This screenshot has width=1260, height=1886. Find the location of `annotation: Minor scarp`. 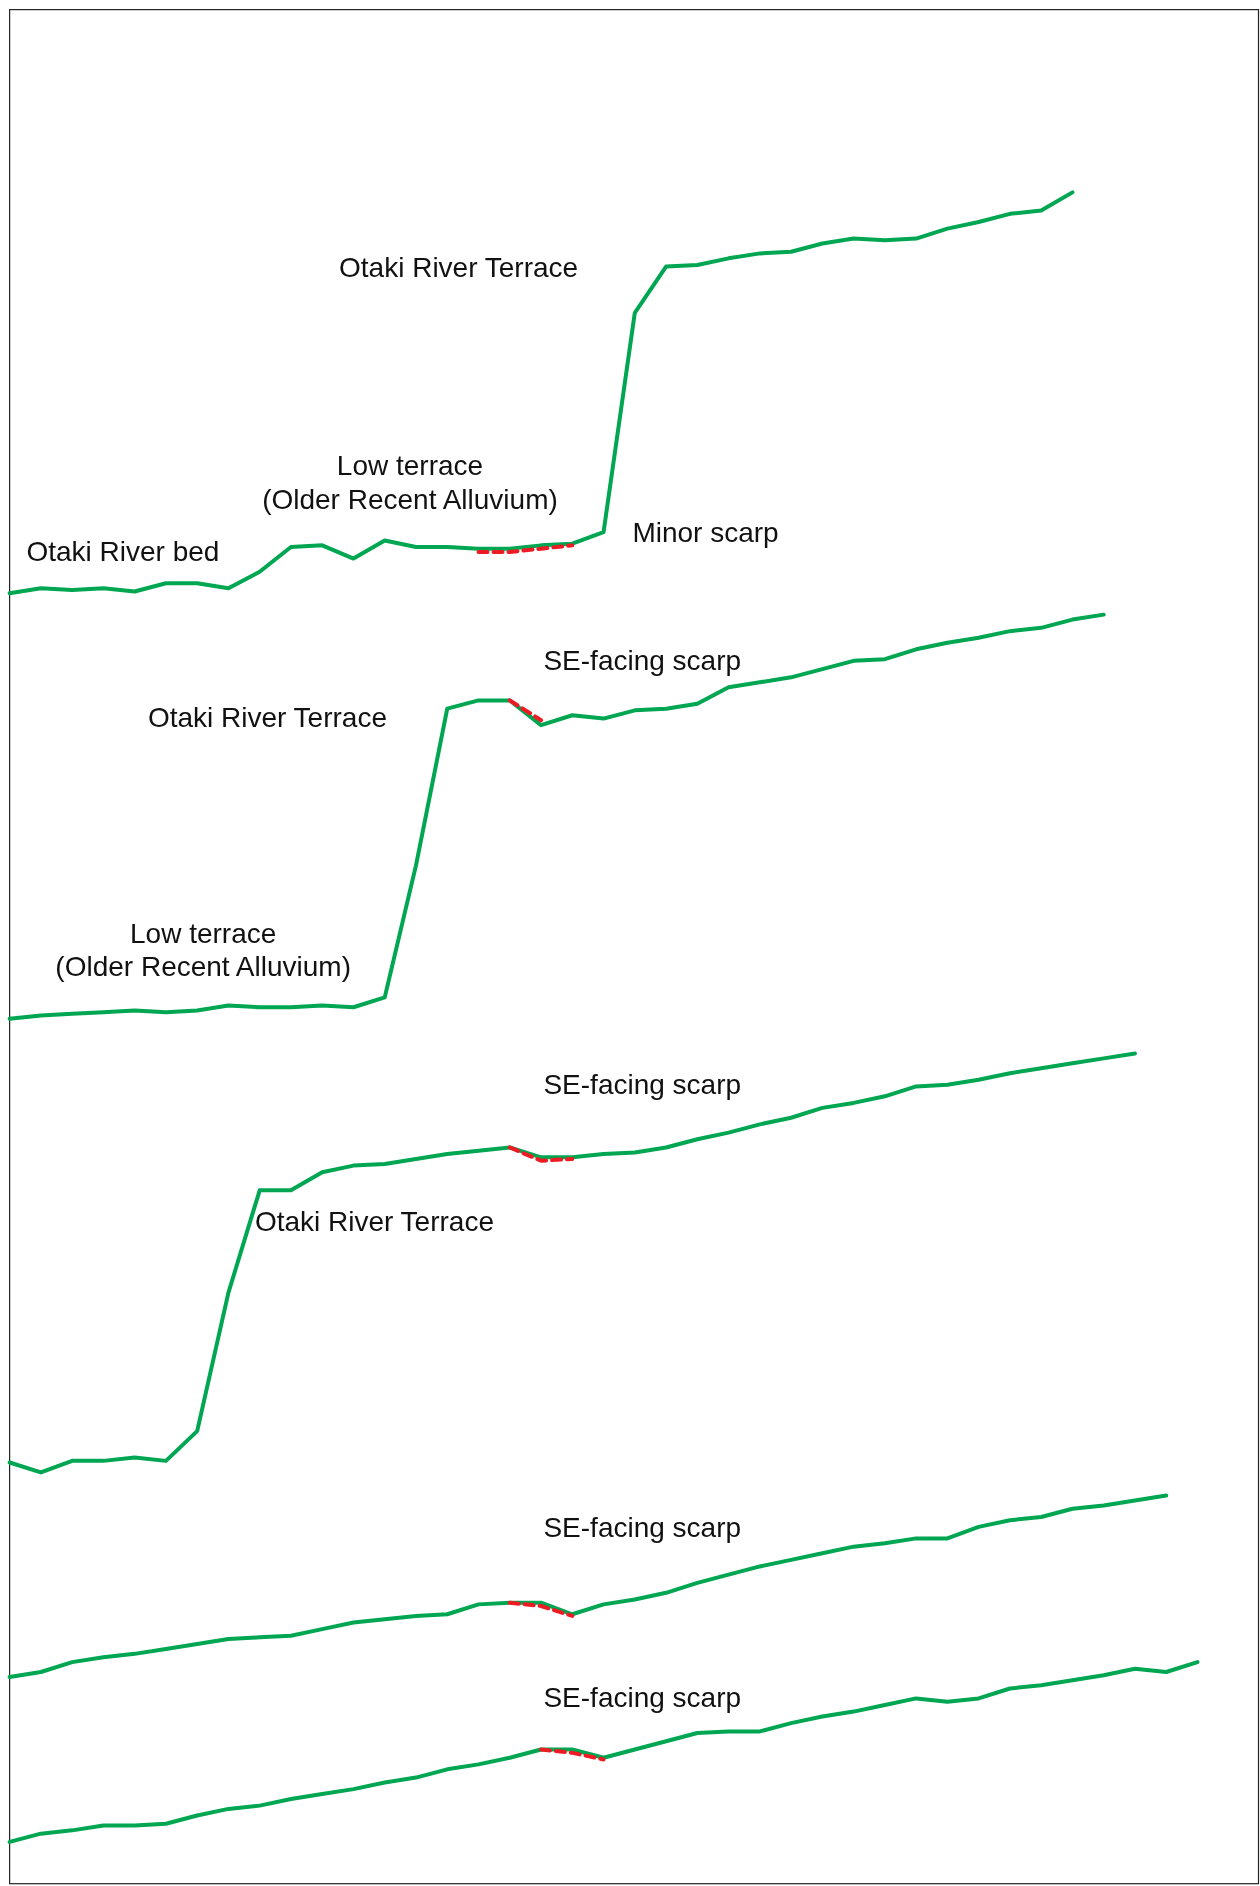

annotation: Minor scarp is located at coordinates (705, 533).